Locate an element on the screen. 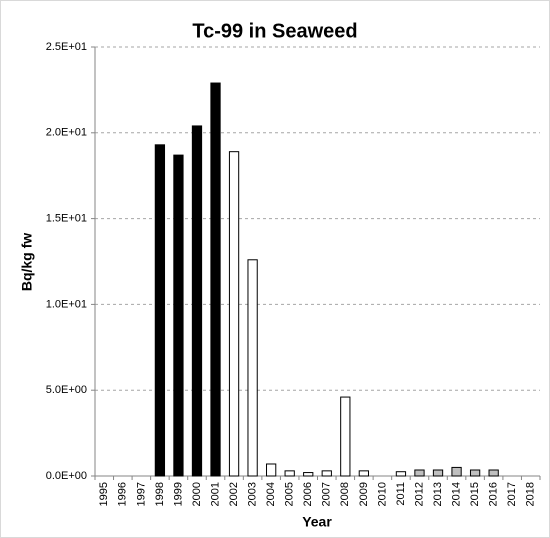 The width and height of the screenshot is (550, 538). x-tick-label: 2003 is located at coordinates (253, 494).